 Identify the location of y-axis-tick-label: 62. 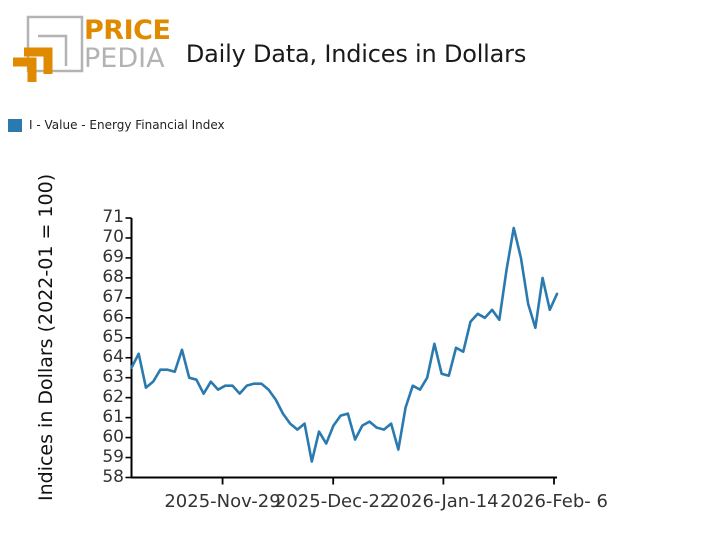
(113, 396).